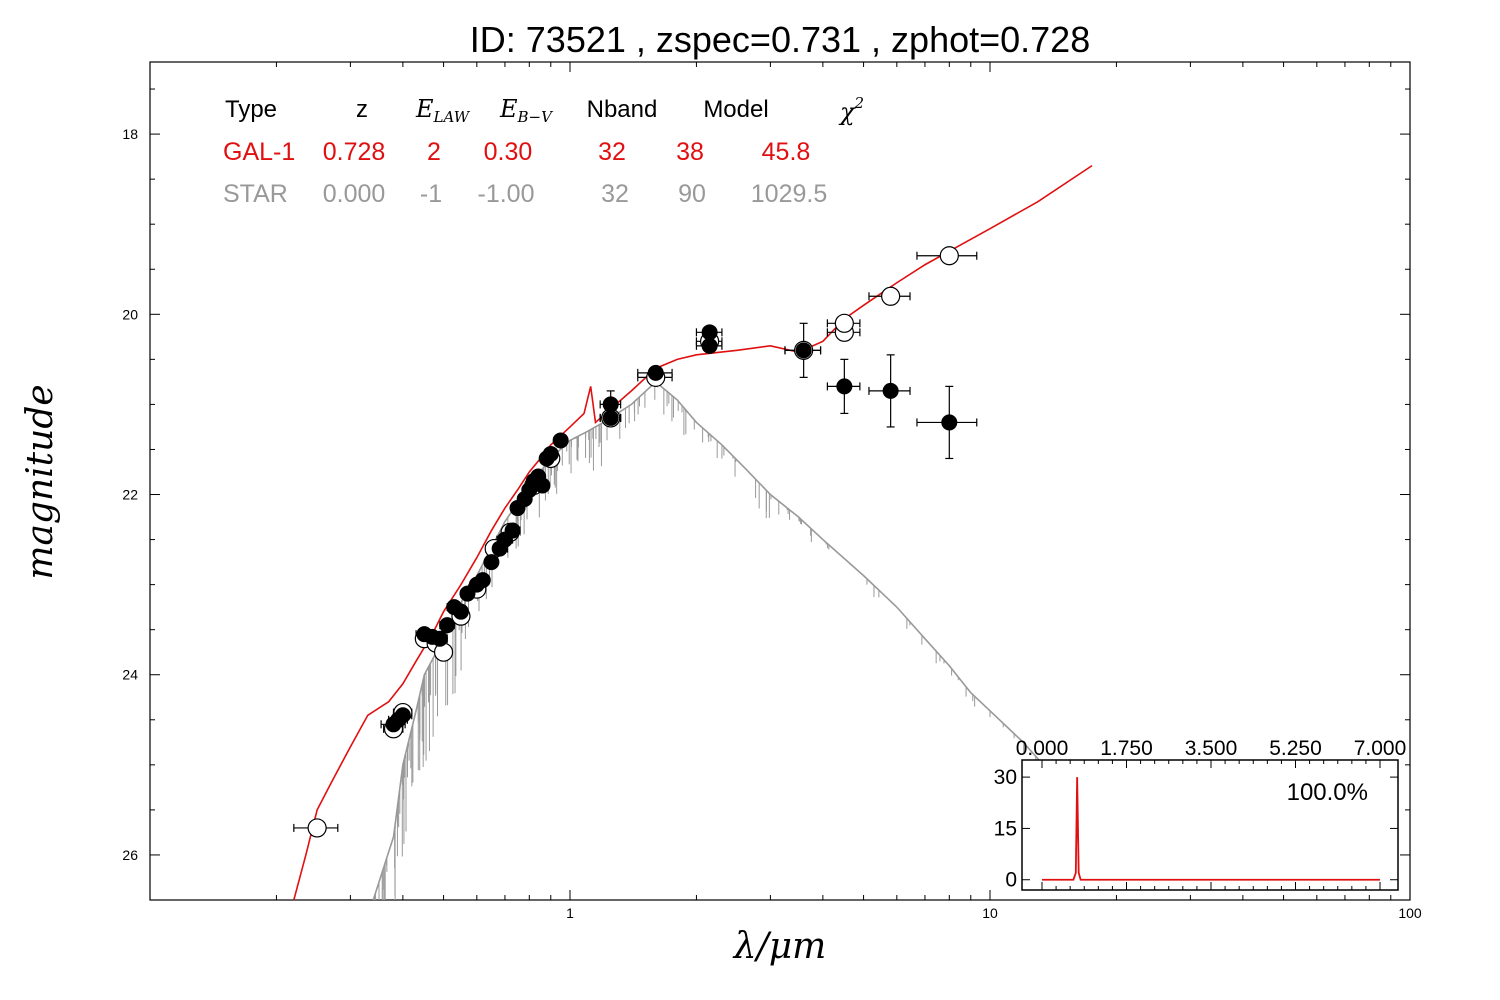 This screenshot has width=1500, height=1000. I want to click on inset-content: 0.000 1.750 3.500 5.250 7.000 0 15 30, so click(1200, 814).